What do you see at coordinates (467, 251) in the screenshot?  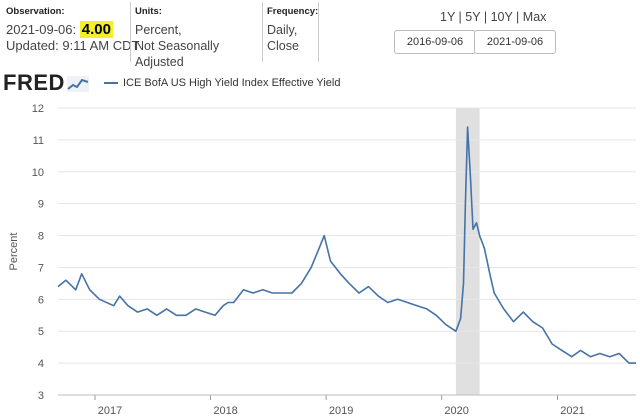 I see `recession-shading` at bounding box center [467, 251].